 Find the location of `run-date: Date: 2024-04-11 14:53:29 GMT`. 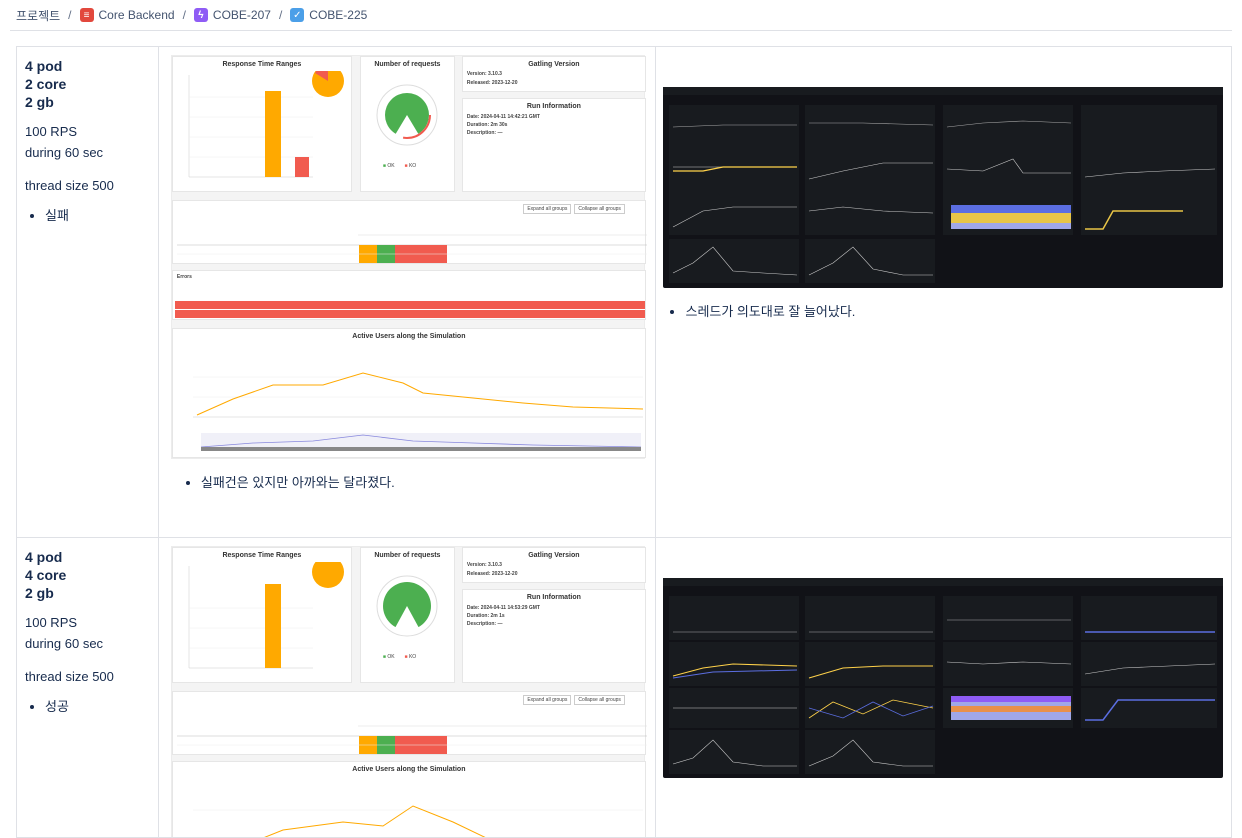

run-date: Date: 2024-04-11 14:53:29 GMT is located at coordinates (503, 608).